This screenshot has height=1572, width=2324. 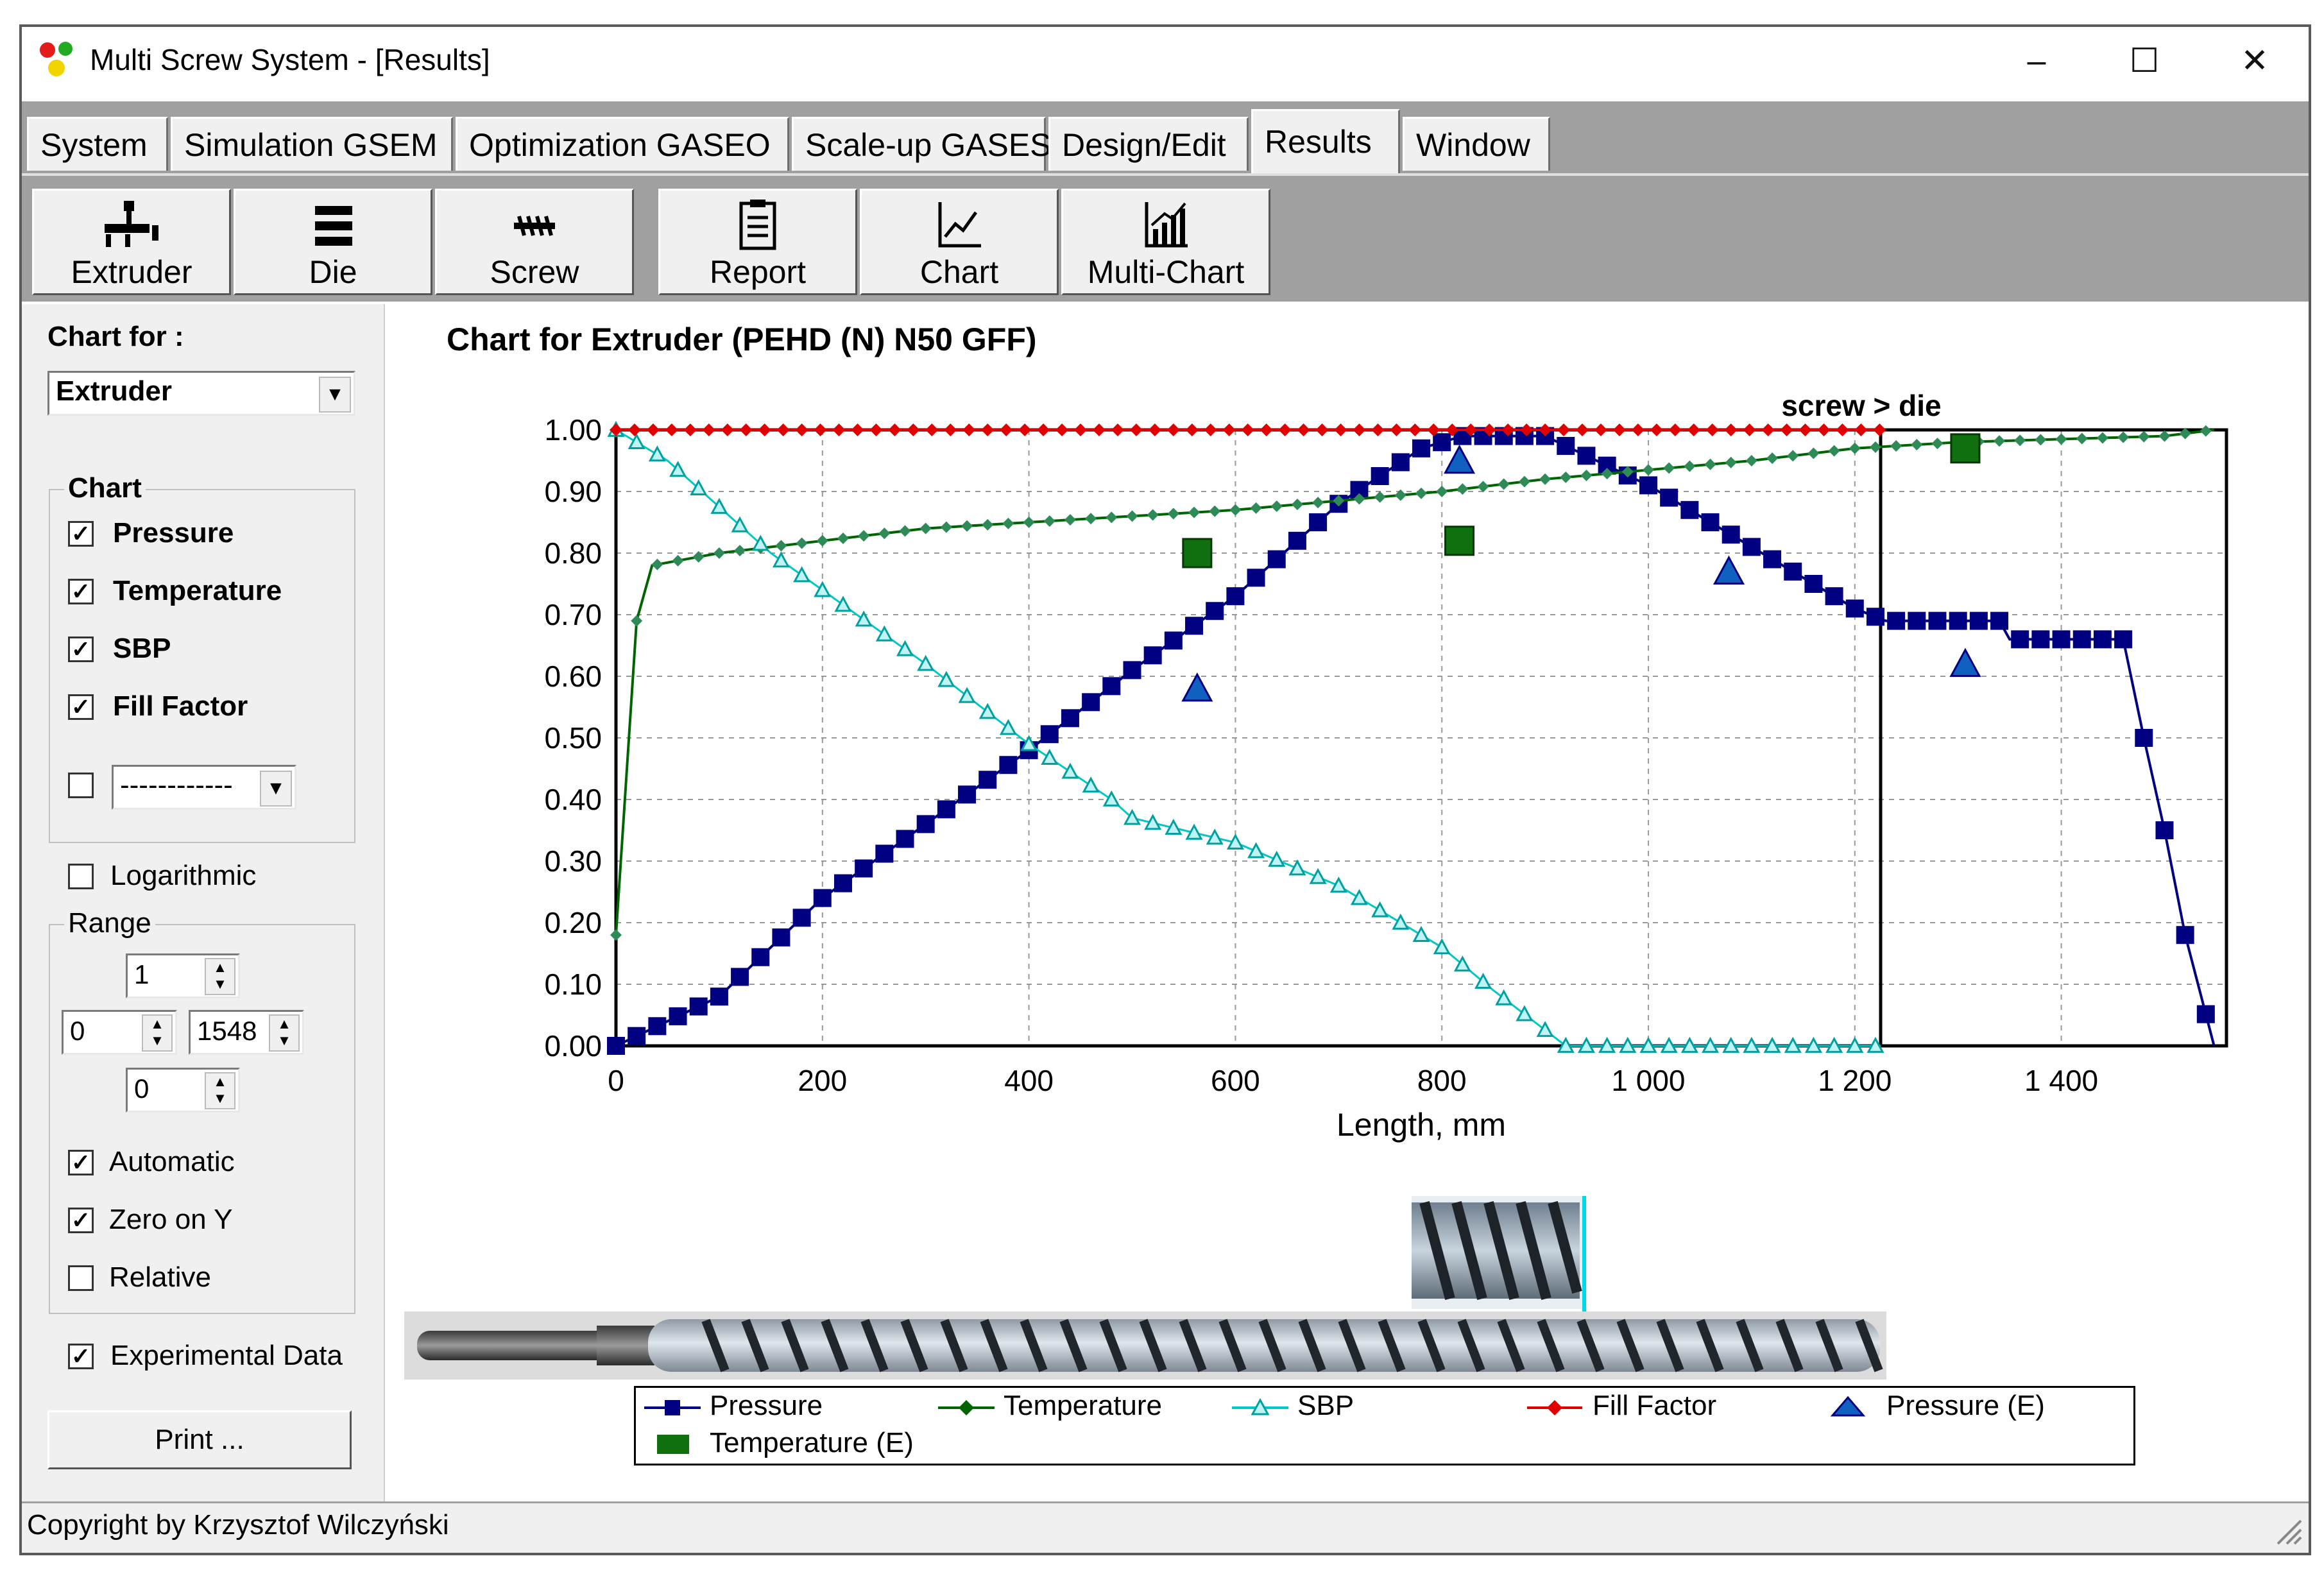 I want to click on multi-chart-icon, so click(x=1166, y=225).